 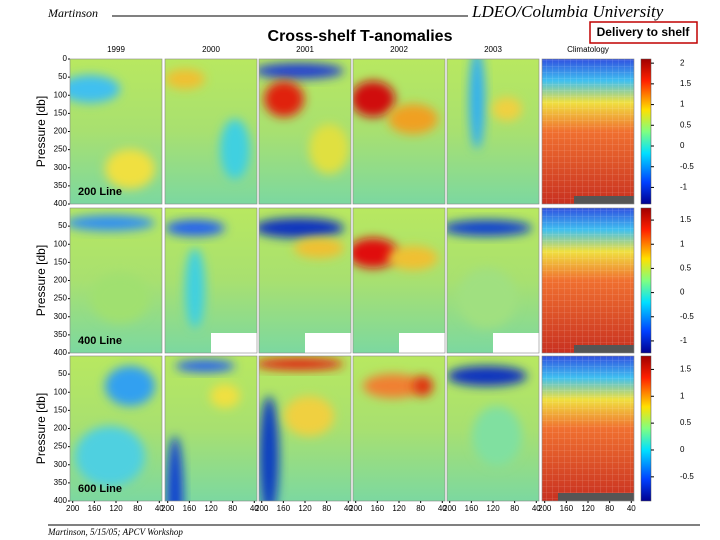 I want to click on column-title: 2003, so click(x=493, y=49).